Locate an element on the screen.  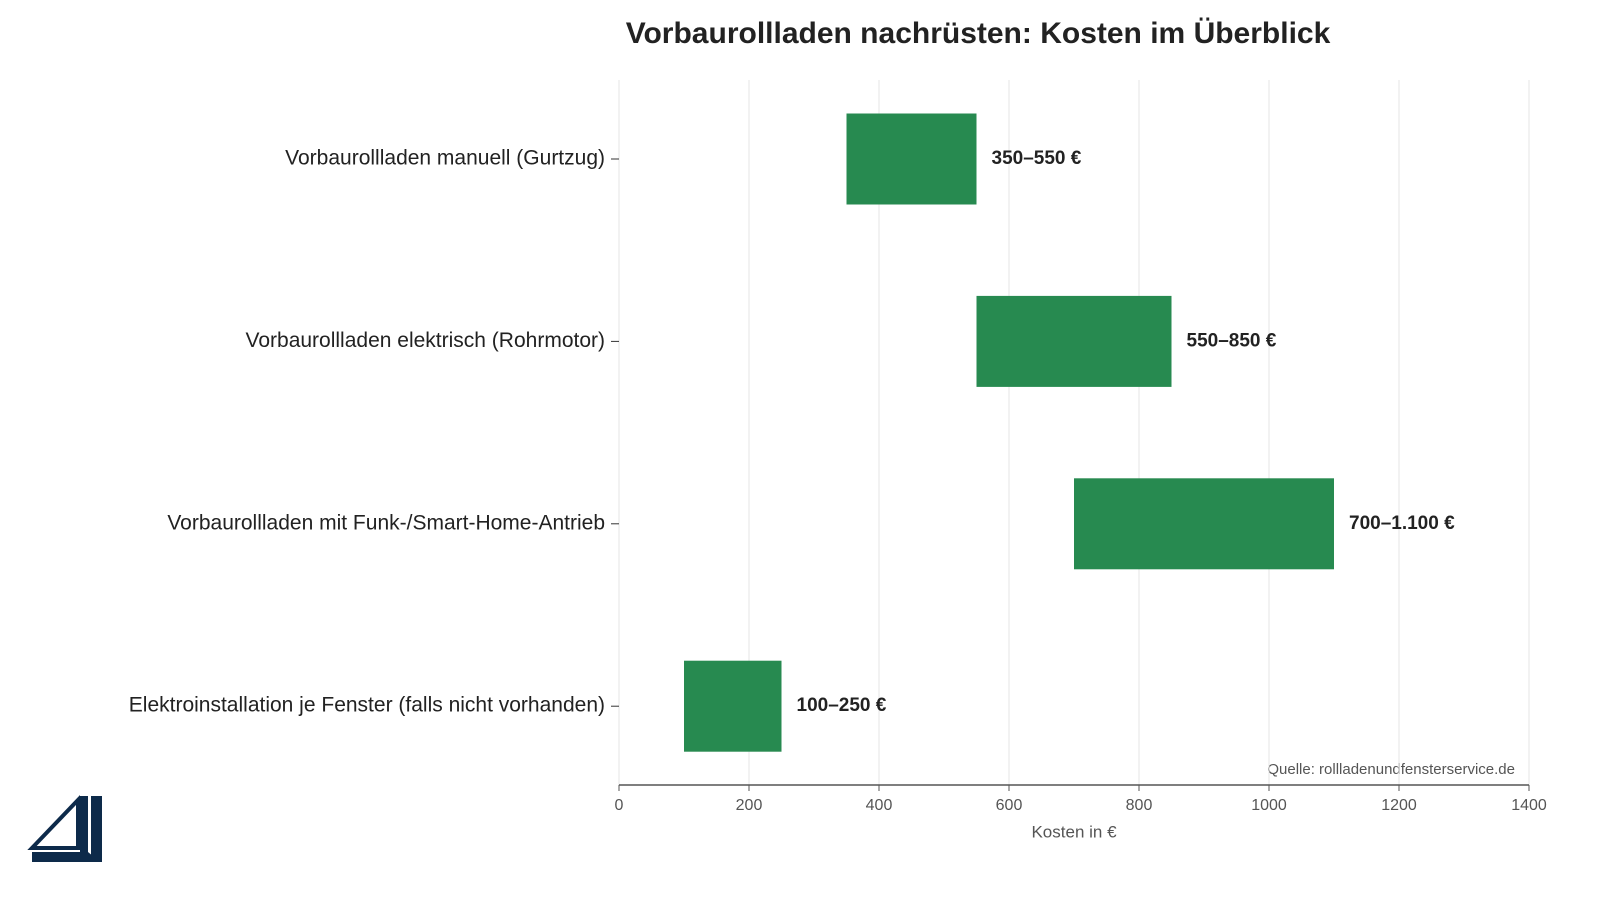
y-tick-label: Vorbaurollladen elektrisch (Rohrmotor) is located at coordinates (426, 340).